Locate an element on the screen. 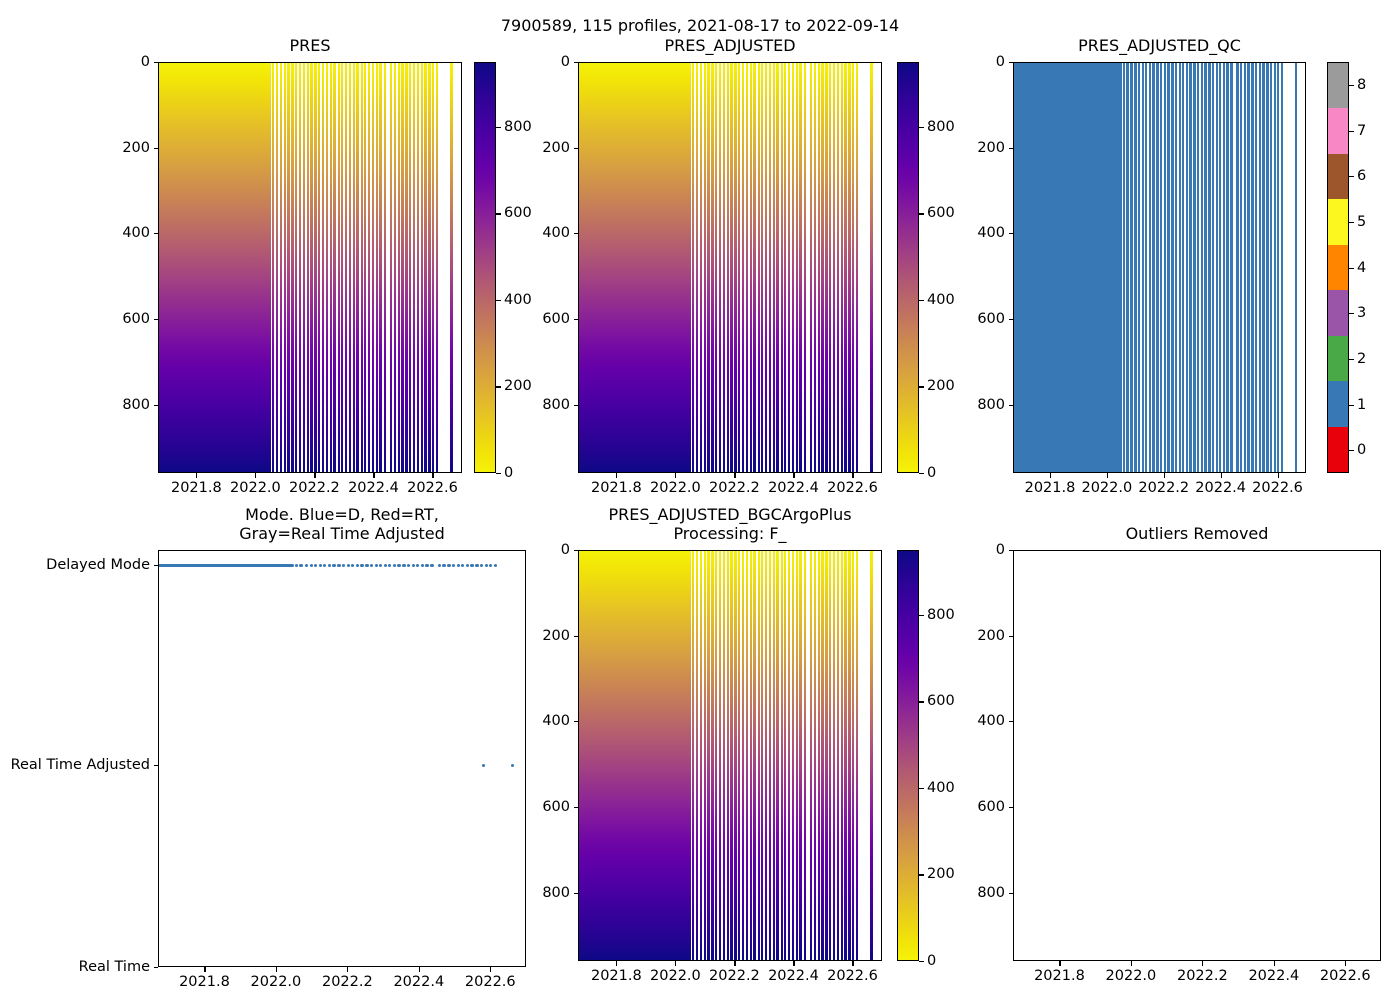  ytick-label-mode-0: Delayed Mode is located at coordinates (98, 564).